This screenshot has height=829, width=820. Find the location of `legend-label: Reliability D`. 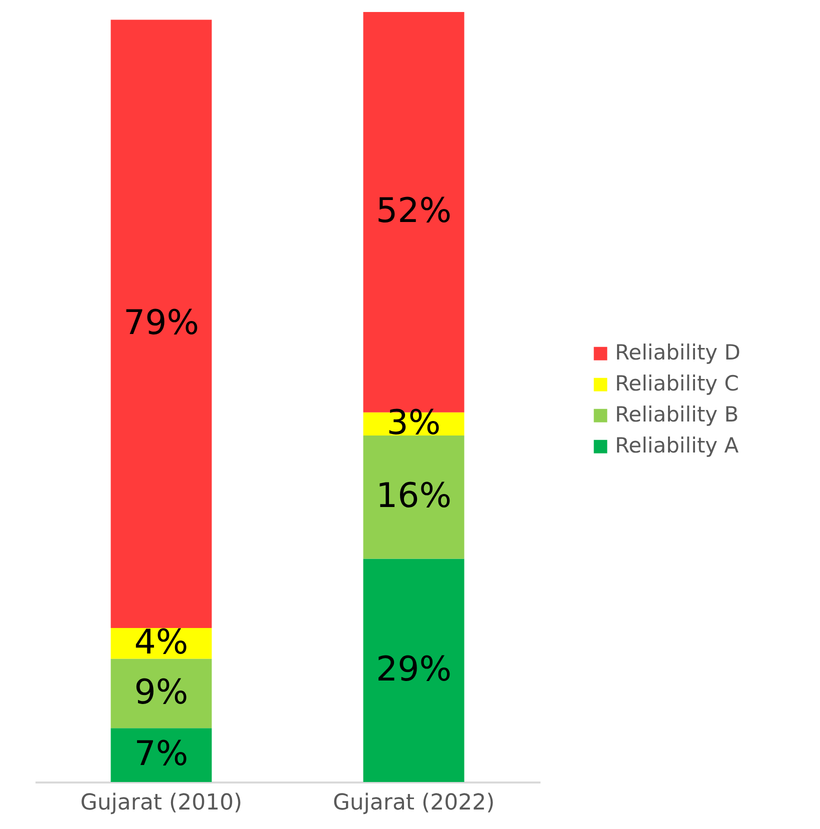

legend-label: Reliability D is located at coordinates (677, 352).